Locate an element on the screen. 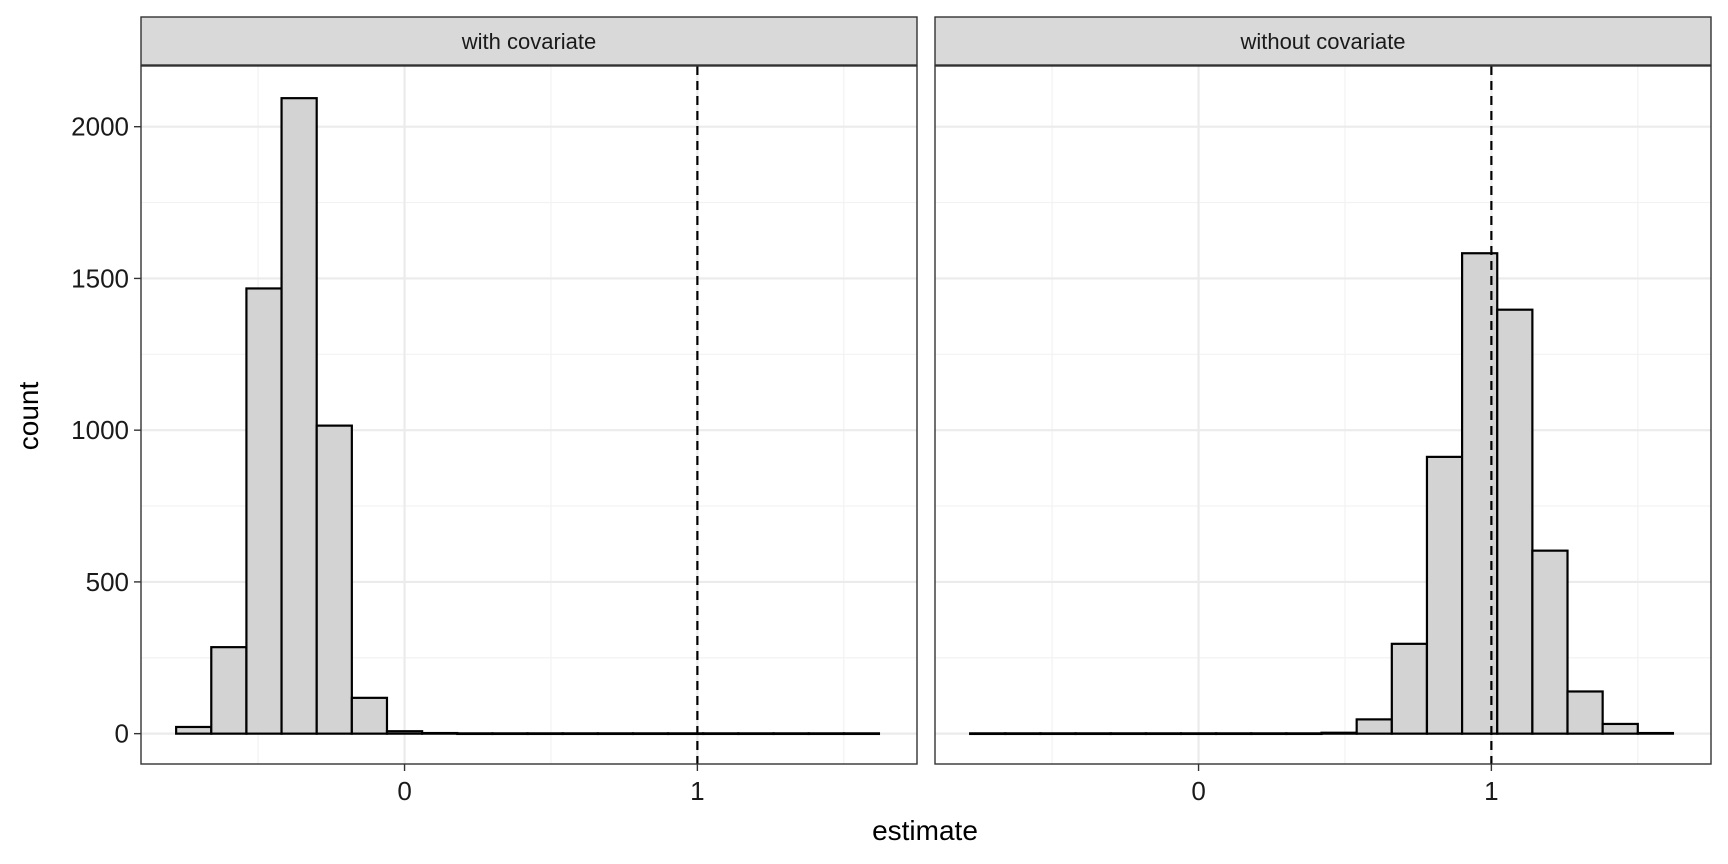  y-tick-label: 1500 is located at coordinates (100, 278).